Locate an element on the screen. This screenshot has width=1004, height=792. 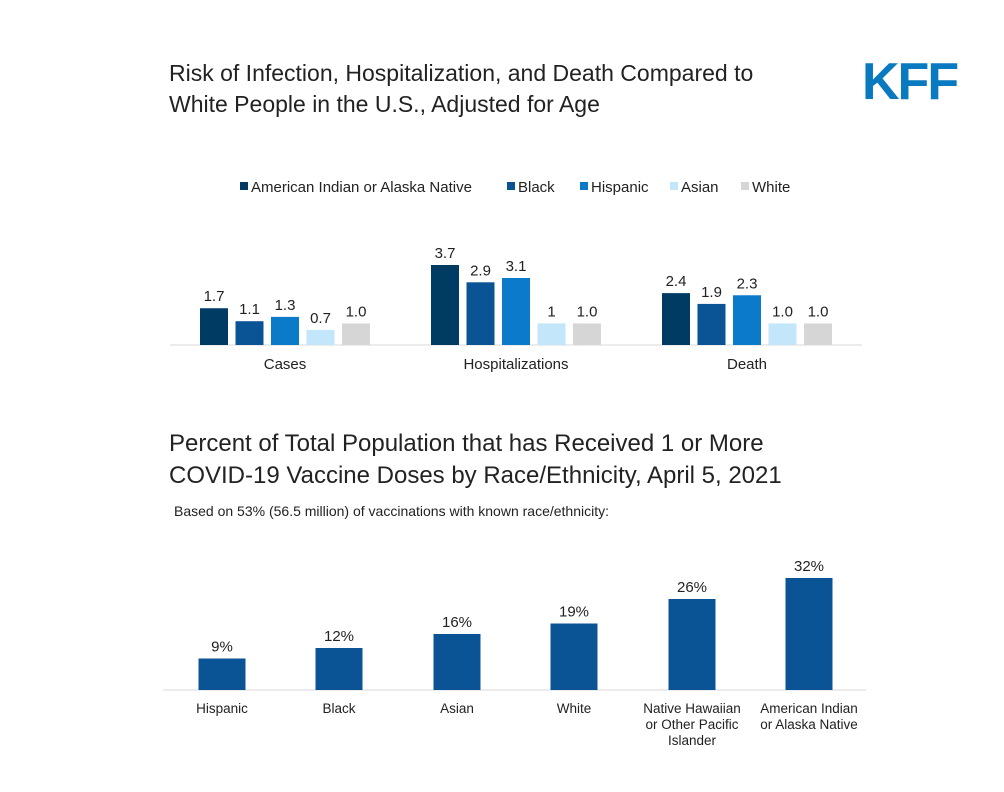
data-label-cases-hispanic: 1.3 is located at coordinates (285, 305).